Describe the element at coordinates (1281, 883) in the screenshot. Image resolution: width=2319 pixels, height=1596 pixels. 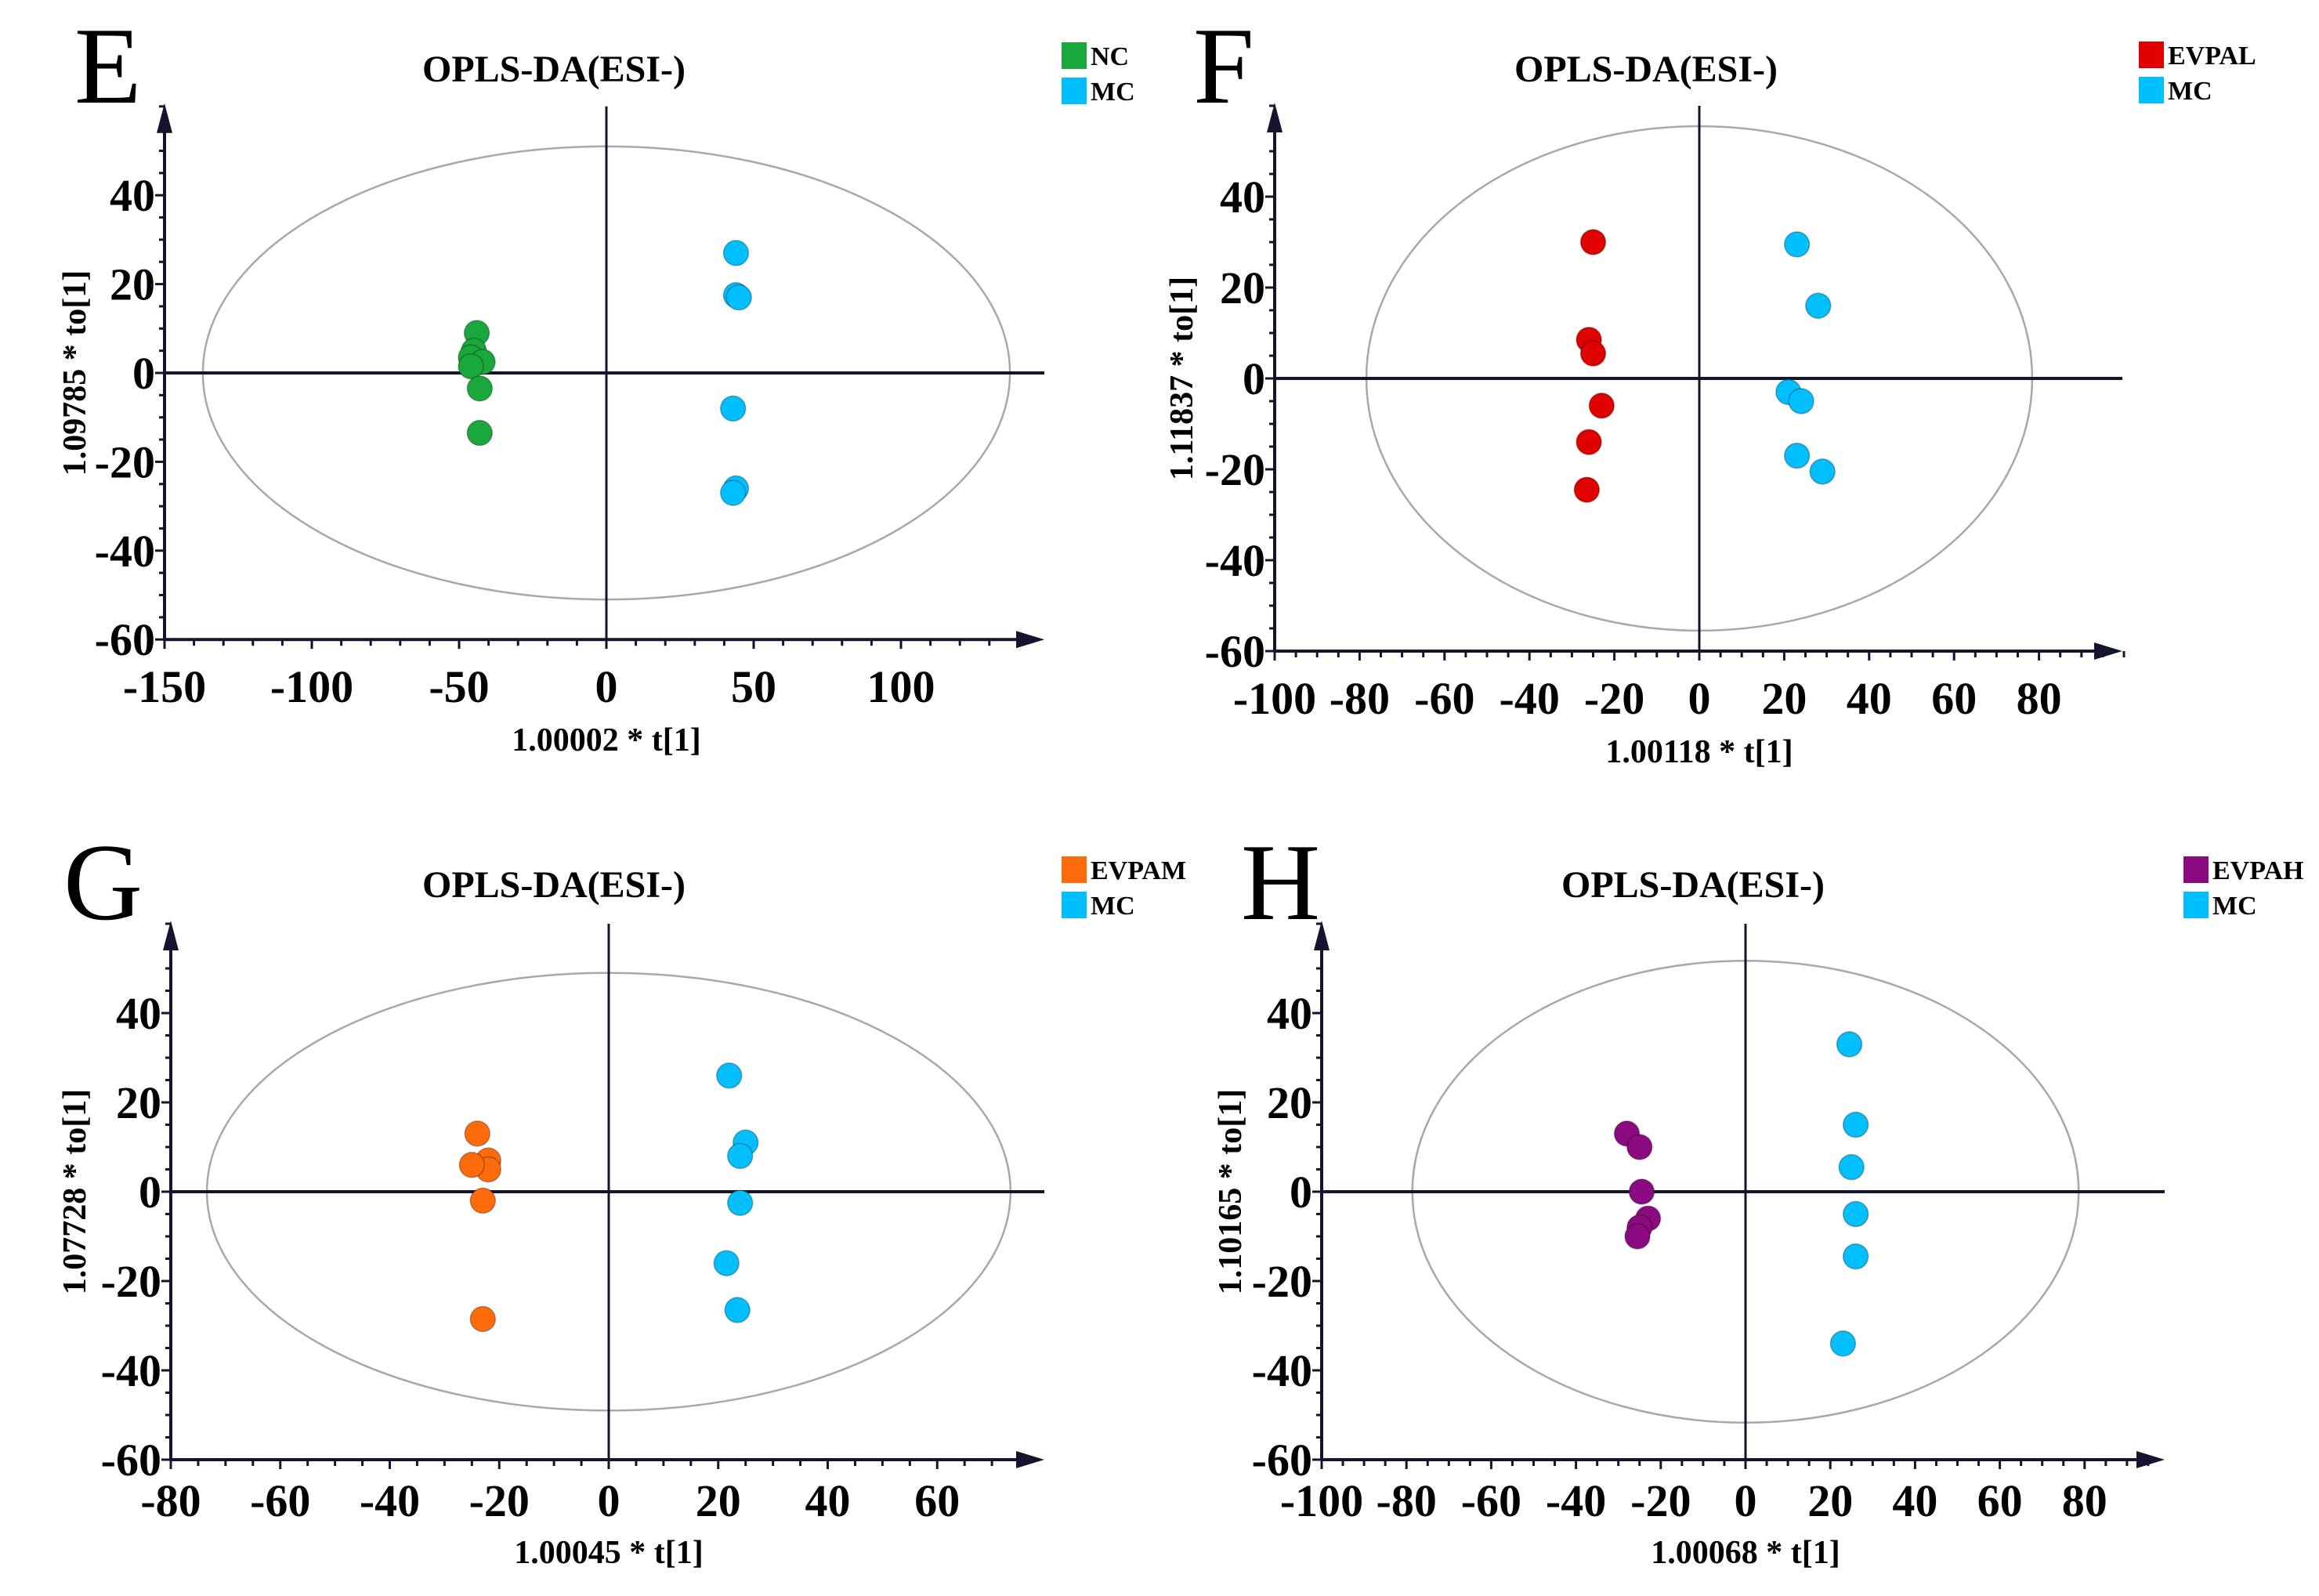
I see `panel-letter: H` at that location.